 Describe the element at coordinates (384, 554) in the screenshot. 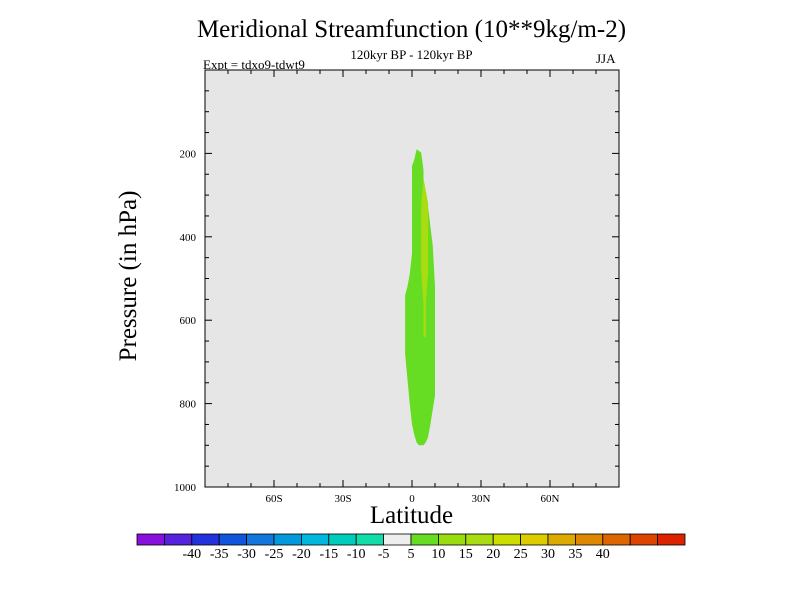

I see `colorbar-label: -5` at that location.